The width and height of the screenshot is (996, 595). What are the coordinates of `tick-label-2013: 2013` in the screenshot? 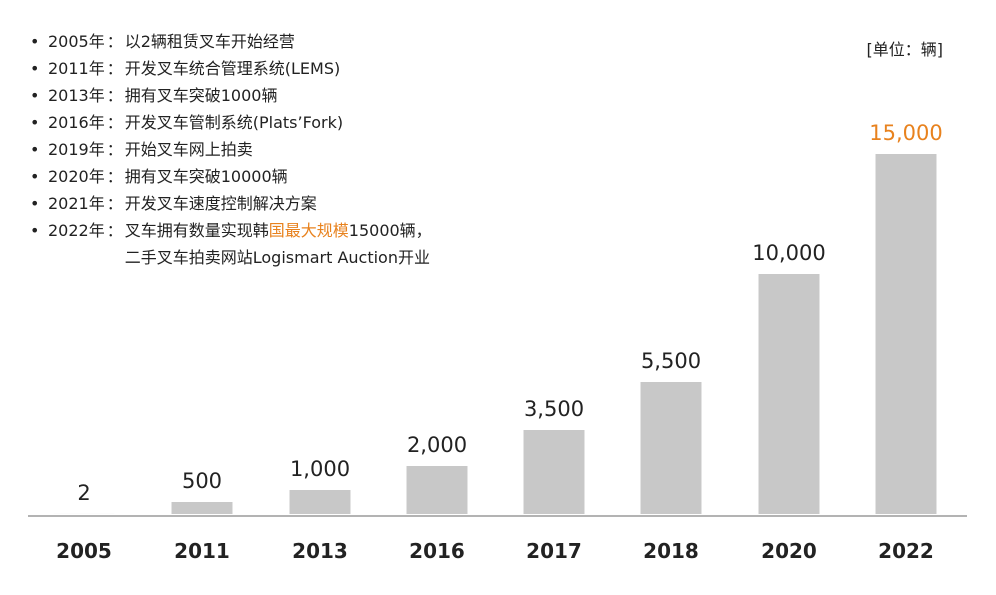 It's located at (320, 551).